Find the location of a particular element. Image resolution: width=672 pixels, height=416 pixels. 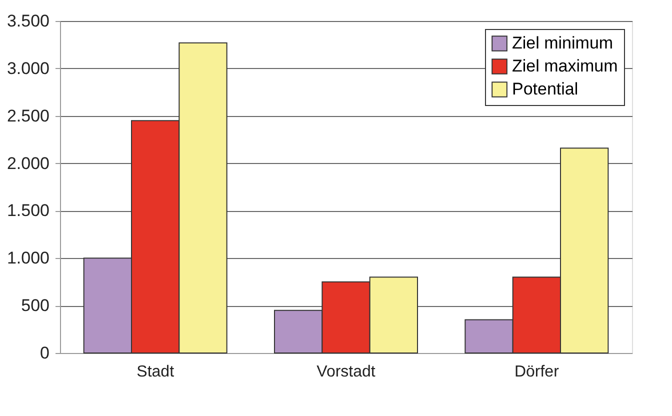

y-tick-label: 2.000 is located at coordinates (28, 163).